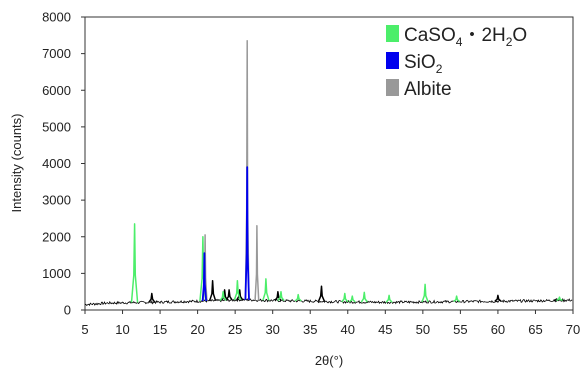 This screenshot has height=374, width=585. Describe the element at coordinates (385, 329) in the screenshot. I see `x-tick-label-8: 45` at that location.